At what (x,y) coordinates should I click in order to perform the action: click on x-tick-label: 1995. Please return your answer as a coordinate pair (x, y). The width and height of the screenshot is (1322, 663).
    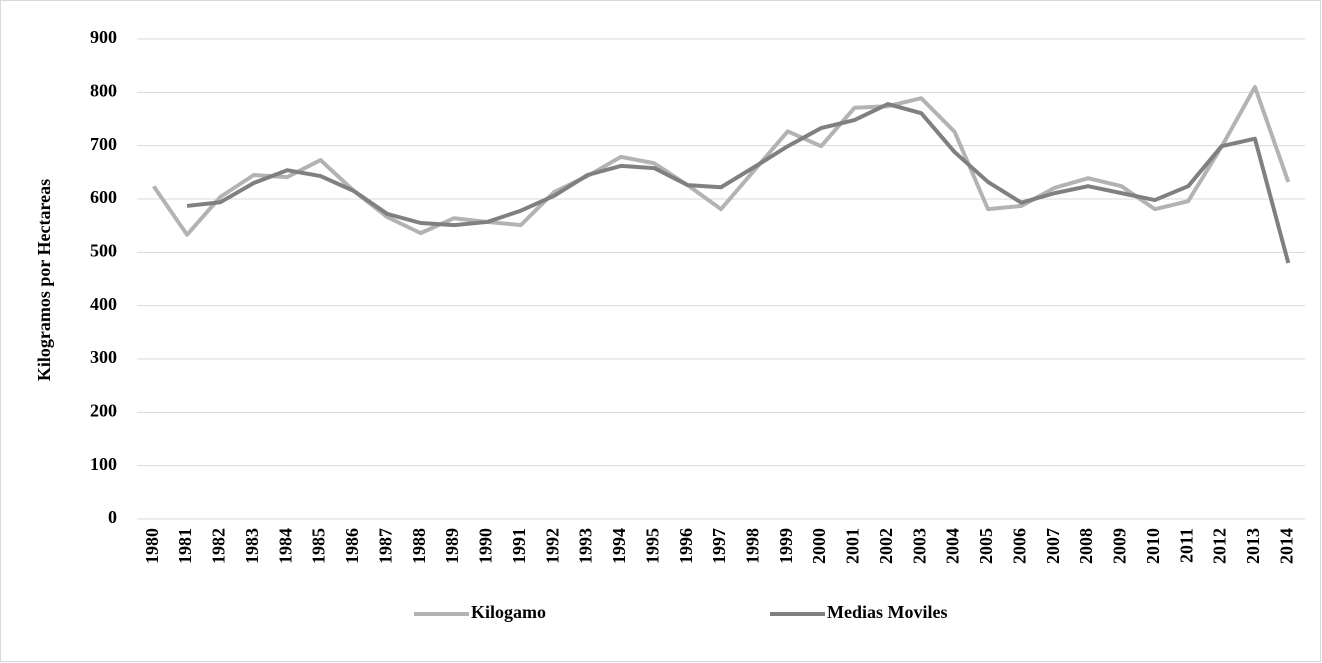
    Looking at the image, I should click on (652, 546).